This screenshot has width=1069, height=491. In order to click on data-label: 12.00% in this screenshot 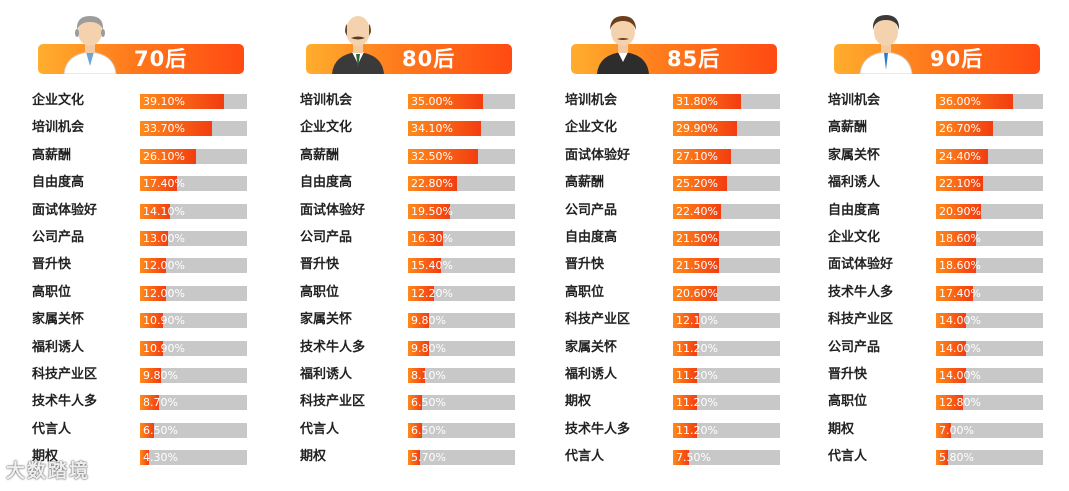, I will do `click(164, 293)`.